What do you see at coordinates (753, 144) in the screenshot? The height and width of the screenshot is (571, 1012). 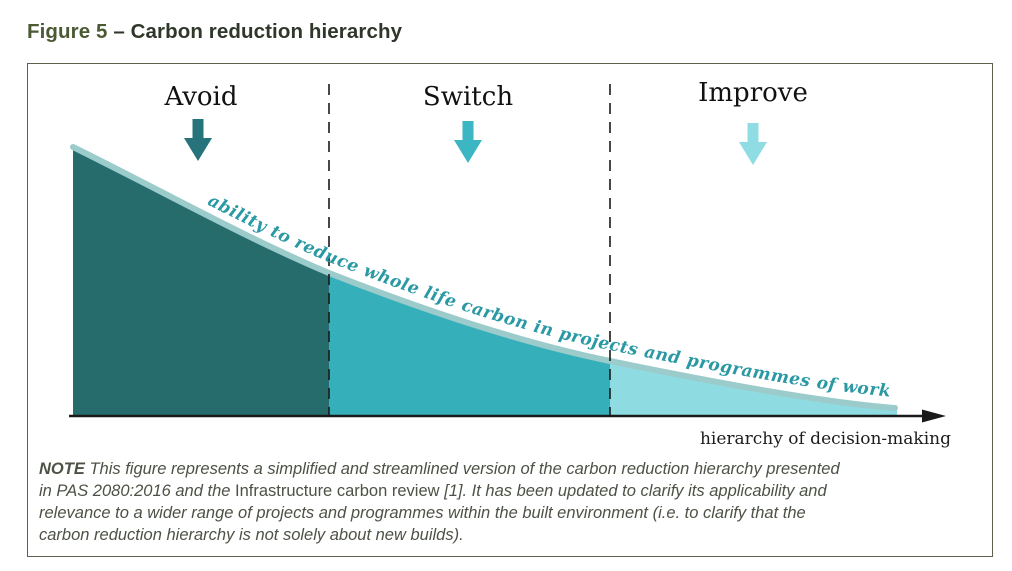 I see `down-arrow-improve-icon` at bounding box center [753, 144].